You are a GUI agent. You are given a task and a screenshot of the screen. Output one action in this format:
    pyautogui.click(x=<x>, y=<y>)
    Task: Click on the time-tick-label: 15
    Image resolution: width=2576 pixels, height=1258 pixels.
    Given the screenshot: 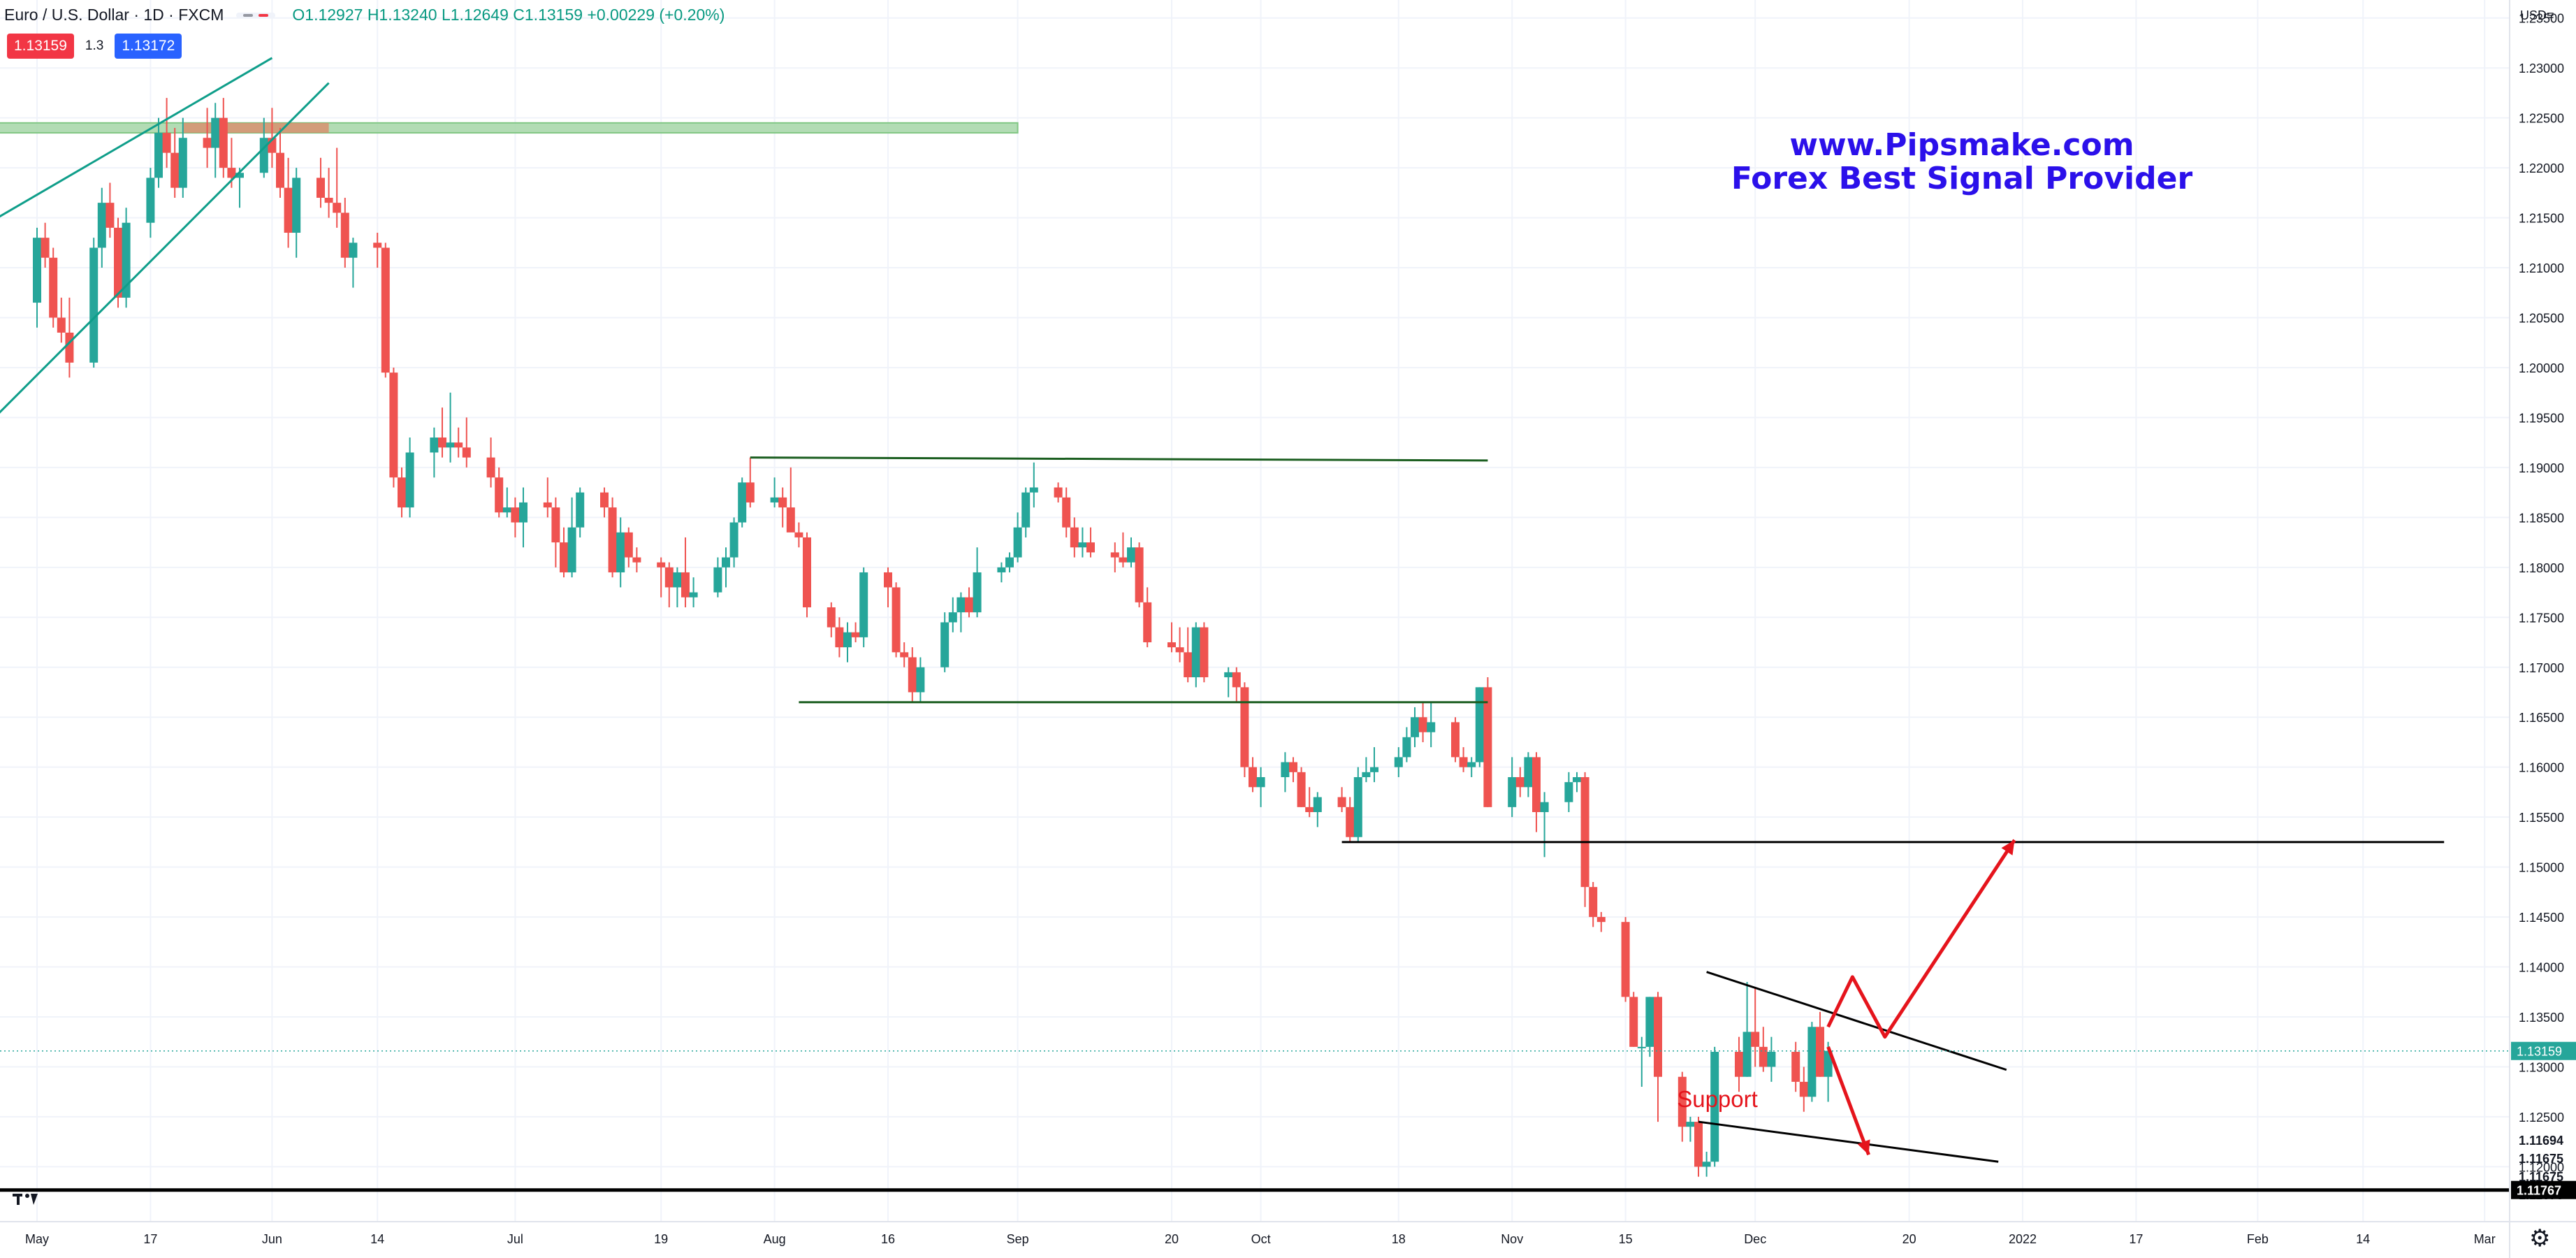 What is the action you would take?
    pyautogui.click(x=1626, y=1239)
    